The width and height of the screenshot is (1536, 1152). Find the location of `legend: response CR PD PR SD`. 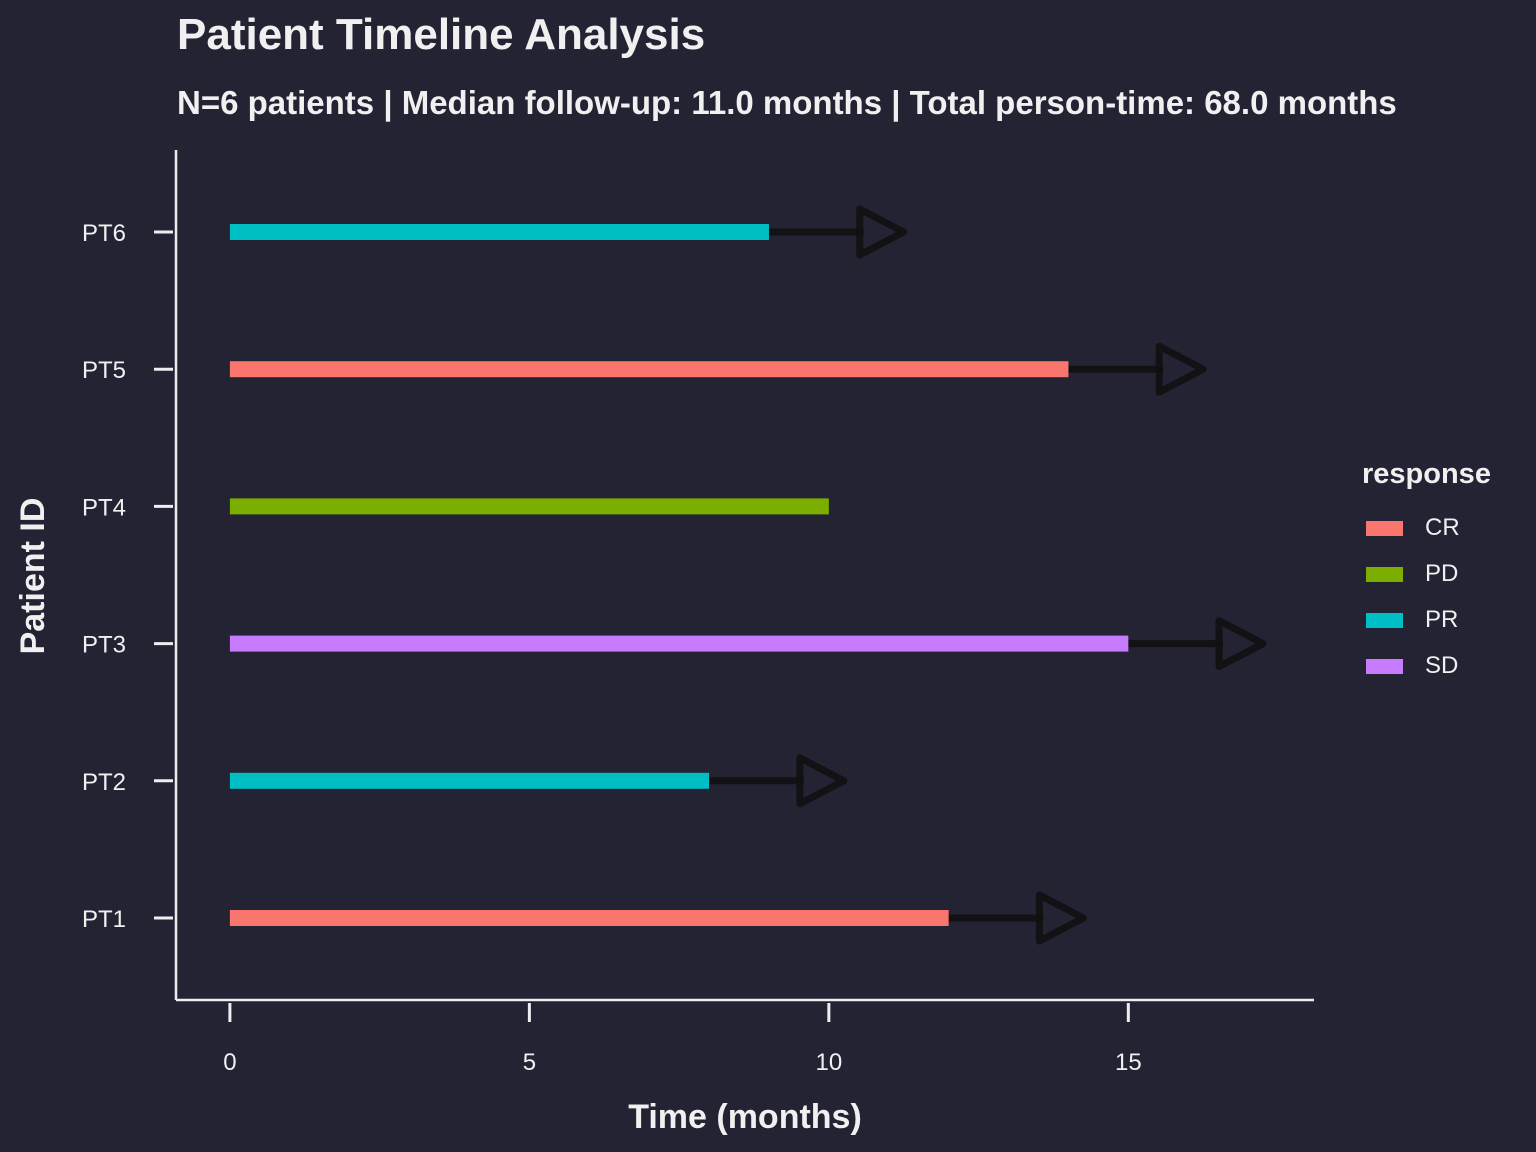

legend: response CR PD PR SD is located at coordinates (1426, 573).